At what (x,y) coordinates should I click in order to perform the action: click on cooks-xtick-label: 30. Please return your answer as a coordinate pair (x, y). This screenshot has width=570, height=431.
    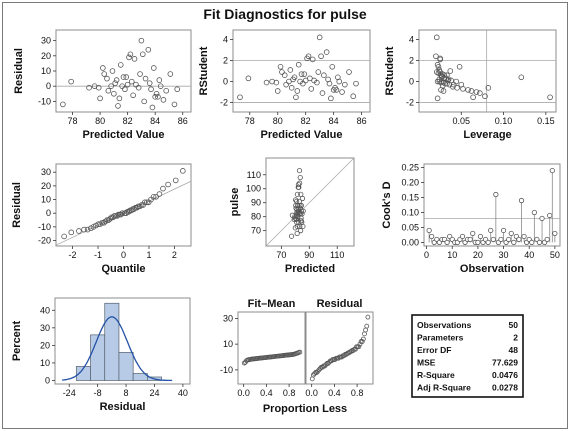
    Looking at the image, I should click on (504, 255).